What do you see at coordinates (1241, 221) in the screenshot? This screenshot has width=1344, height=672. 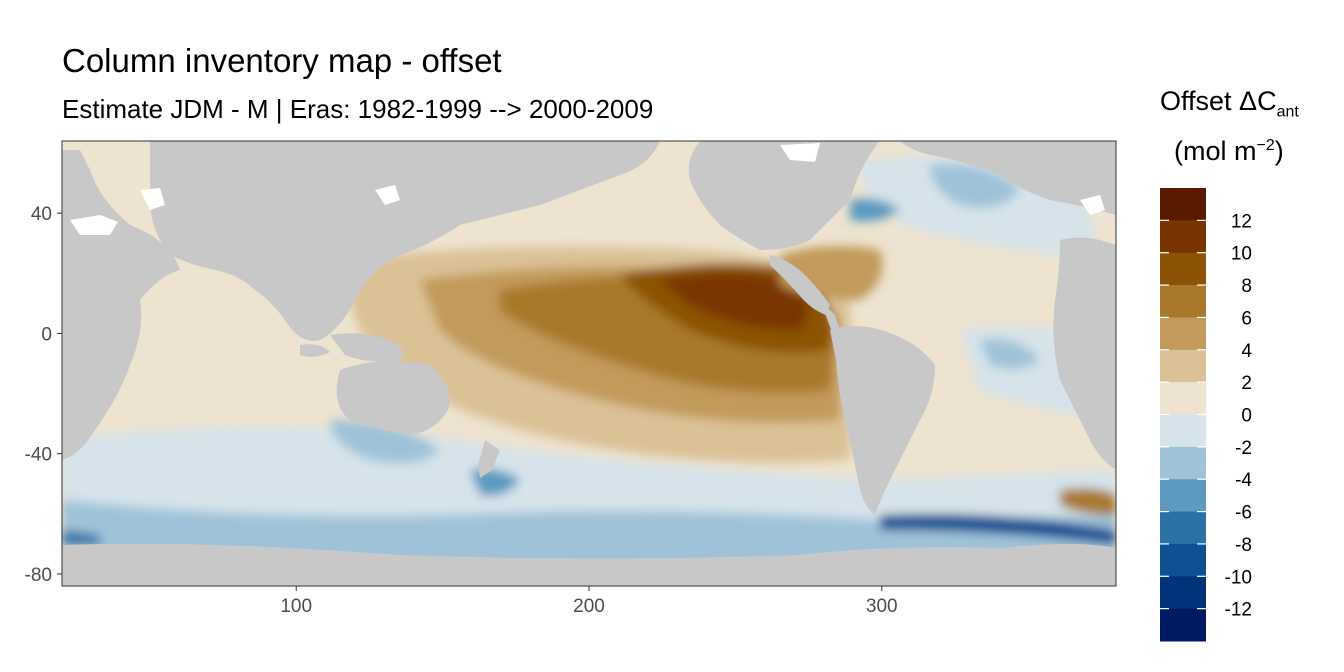 I see `legend-tick-label: 12` at bounding box center [1241, 221].